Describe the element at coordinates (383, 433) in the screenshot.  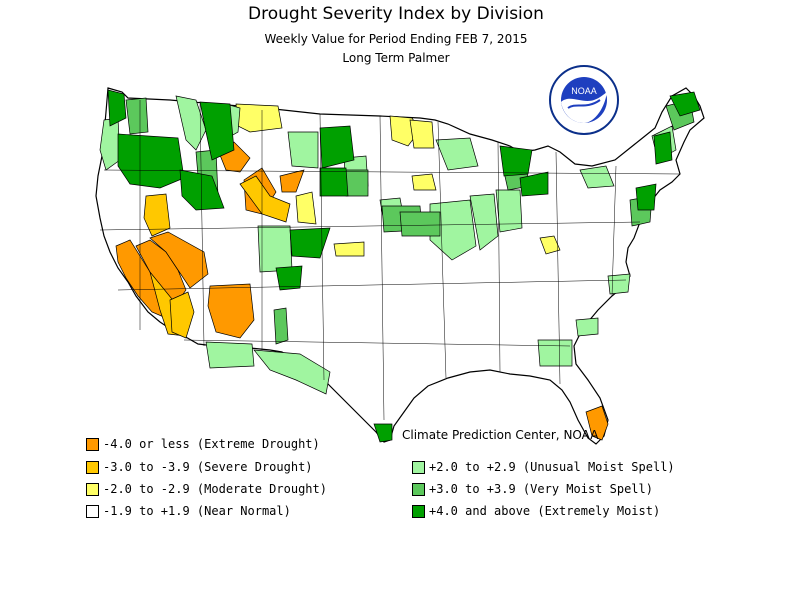
I see `division-tx-coast` at that location.